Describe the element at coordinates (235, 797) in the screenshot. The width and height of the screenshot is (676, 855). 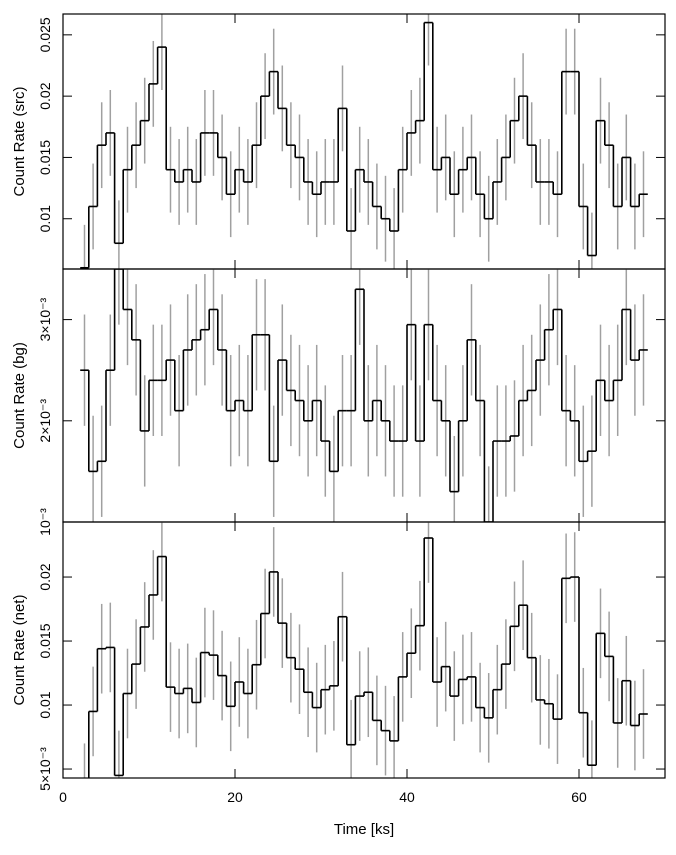
I see `x-tick-label: 20` at that location.